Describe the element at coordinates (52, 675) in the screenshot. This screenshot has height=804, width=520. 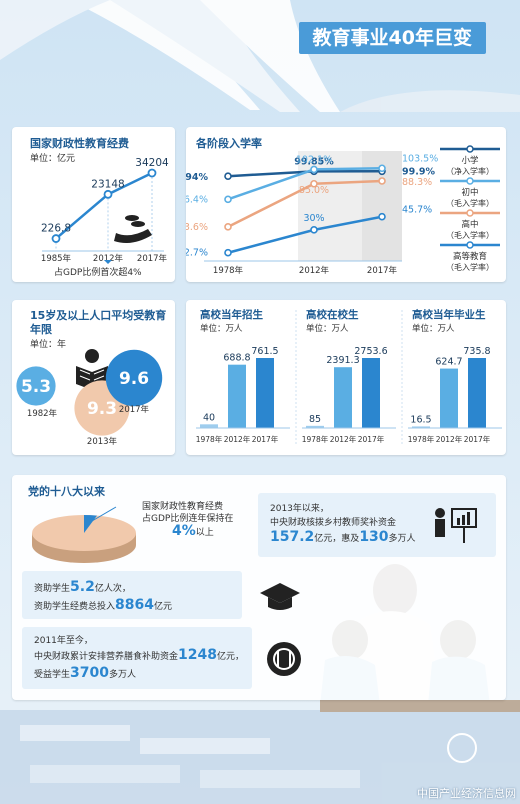
I see `meal-line3-prefix: 受益学生` at that location.